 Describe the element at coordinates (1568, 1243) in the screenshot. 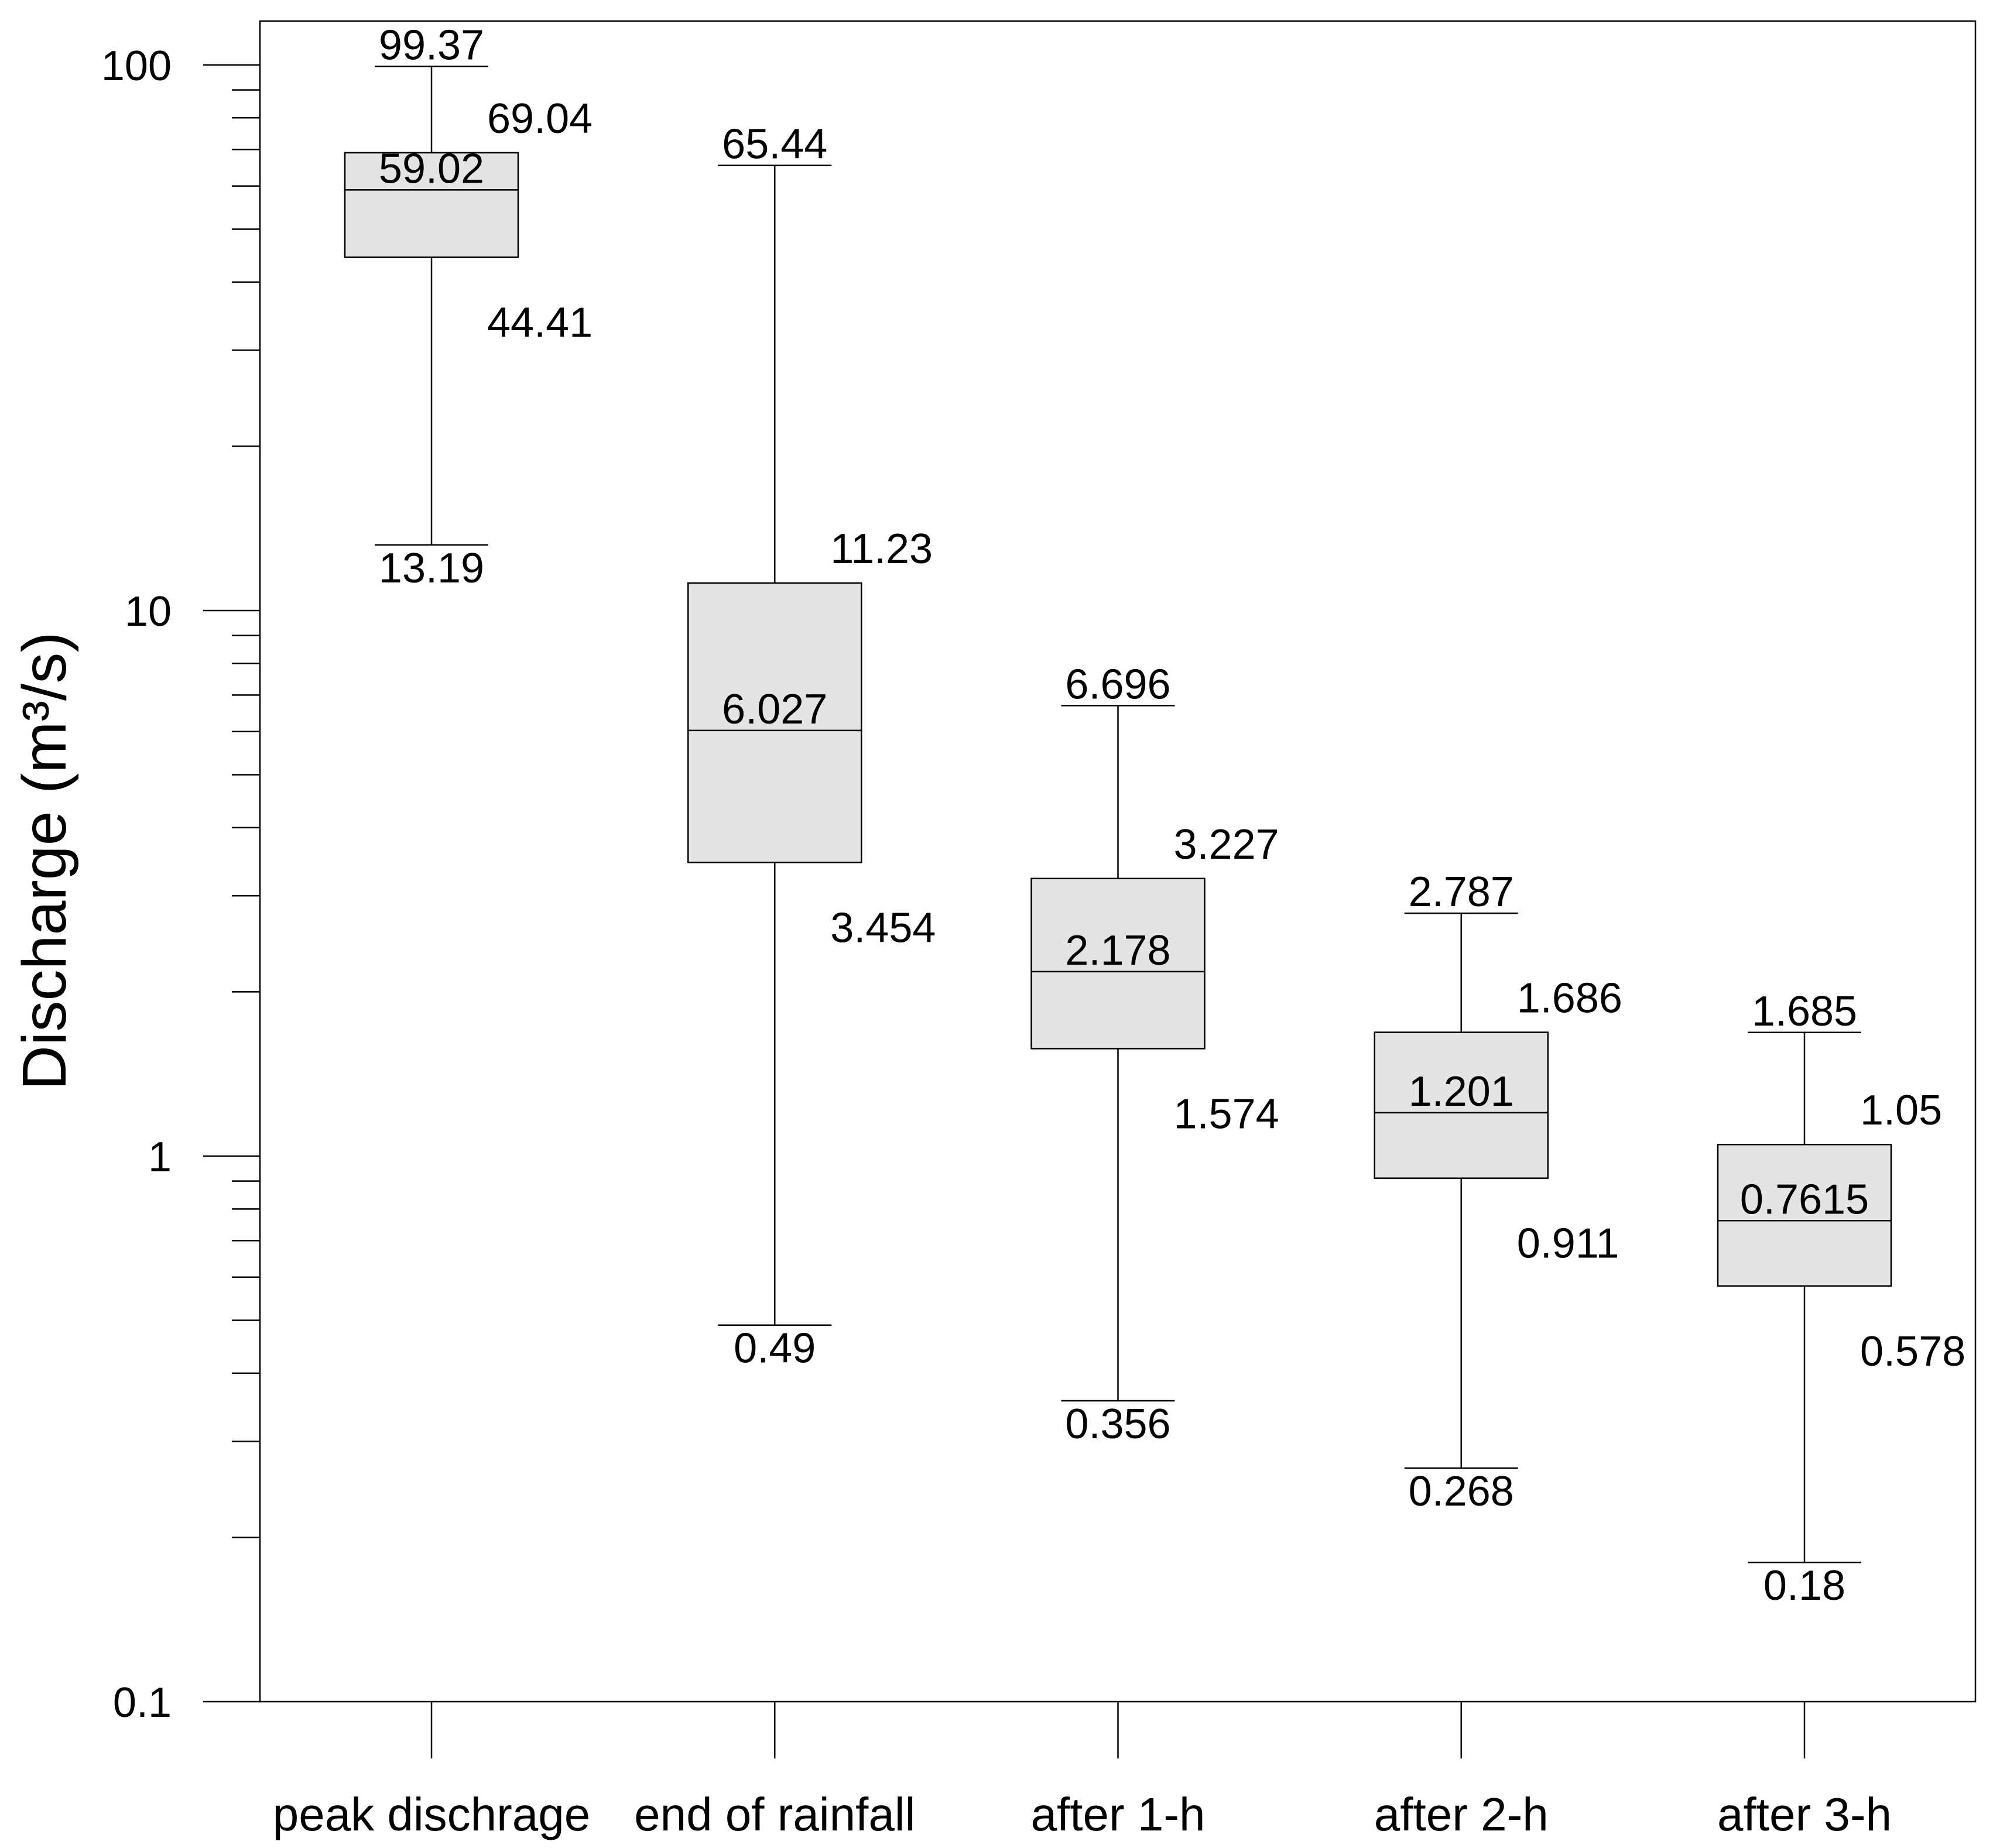

I see `q1-value-label: 0.911` at that location.